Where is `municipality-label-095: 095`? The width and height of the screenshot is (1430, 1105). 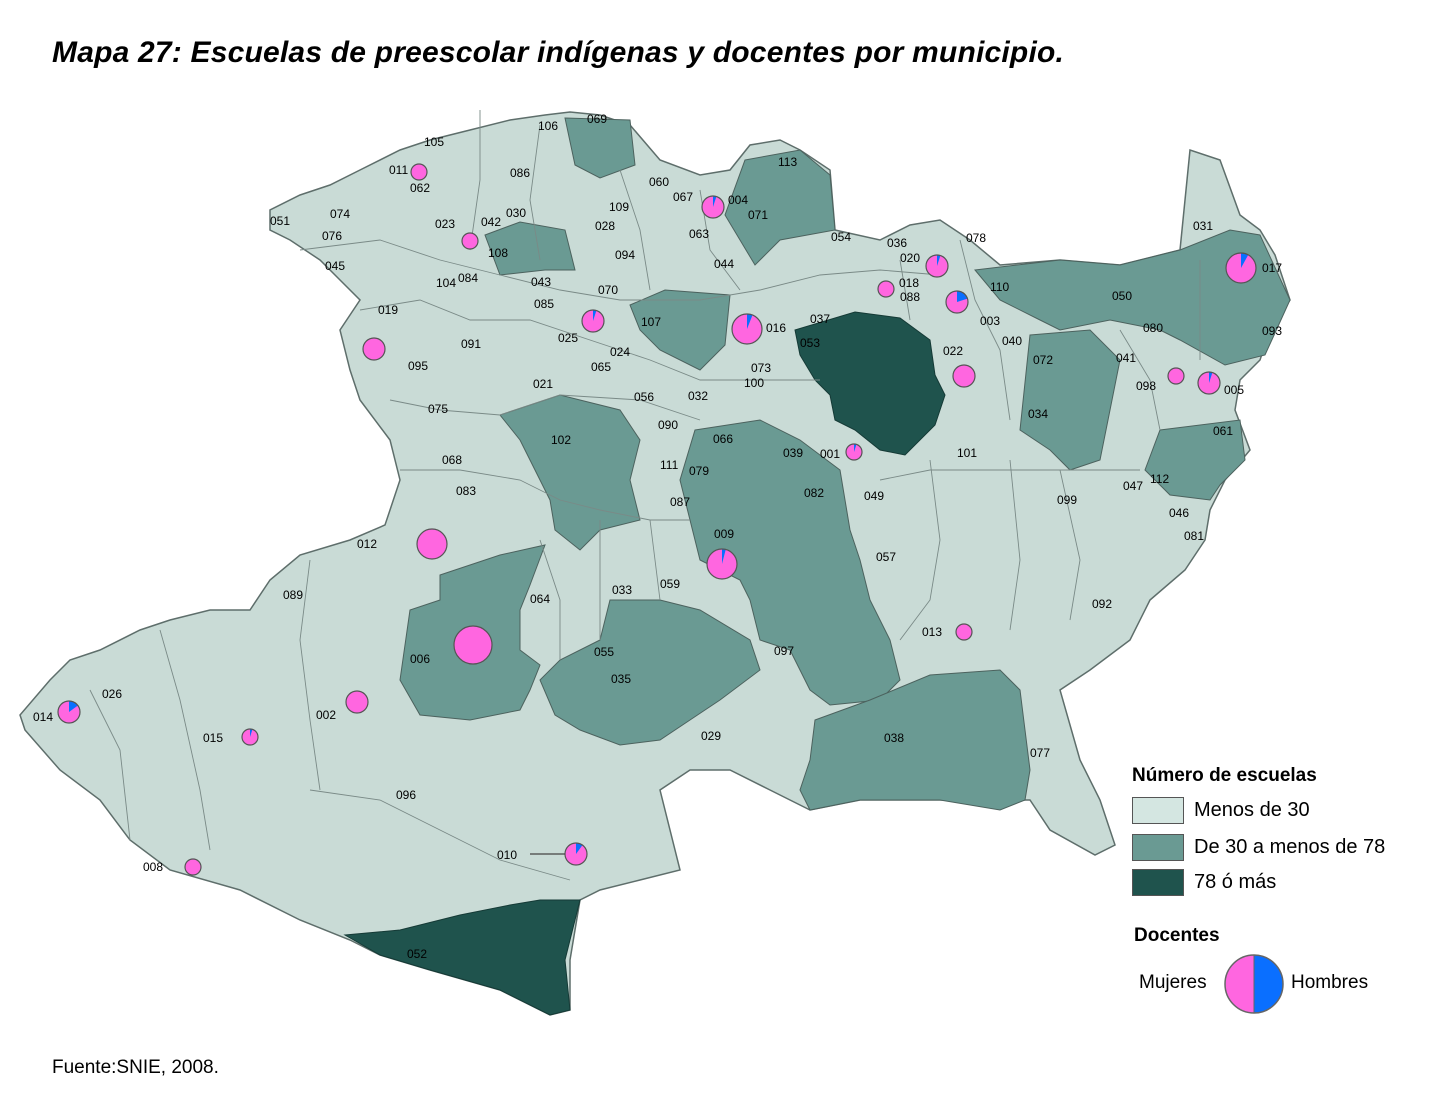
municipality-label-095: 095 is located at coordinates (418, 366).